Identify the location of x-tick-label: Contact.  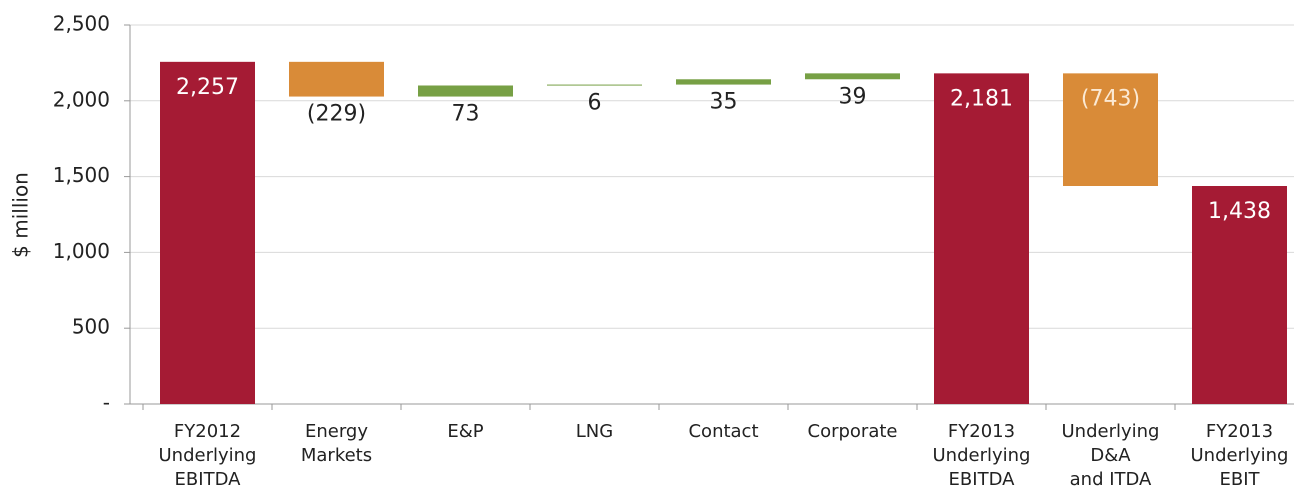
(723, 431).